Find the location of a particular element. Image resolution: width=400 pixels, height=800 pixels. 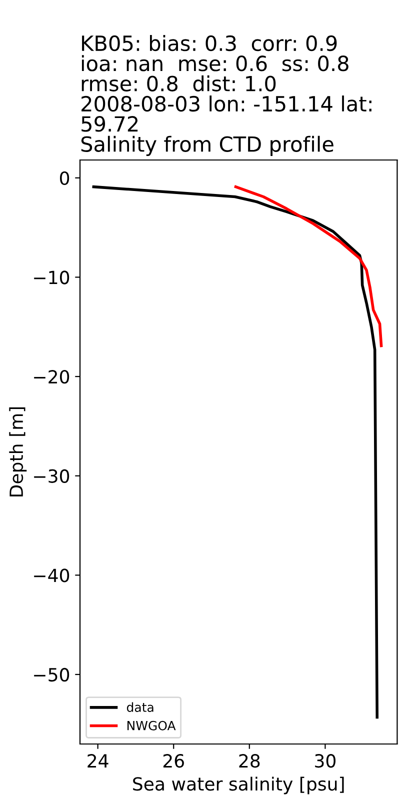

y-axis-title: Depth [m] is located at coordinates (18, 451).